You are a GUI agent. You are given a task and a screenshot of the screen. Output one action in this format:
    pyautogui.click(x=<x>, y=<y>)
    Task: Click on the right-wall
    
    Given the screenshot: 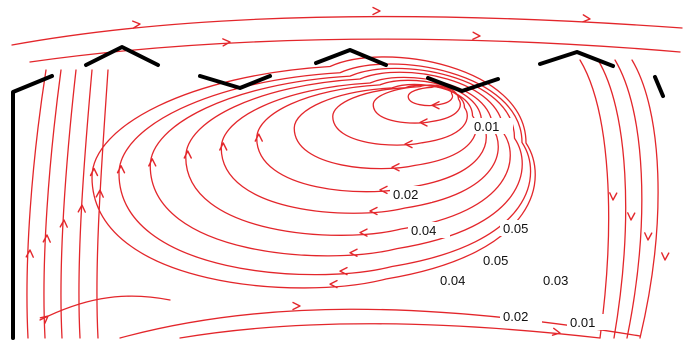 What is the action you would take?
    pyautogui.click(x=659, y=86)
    